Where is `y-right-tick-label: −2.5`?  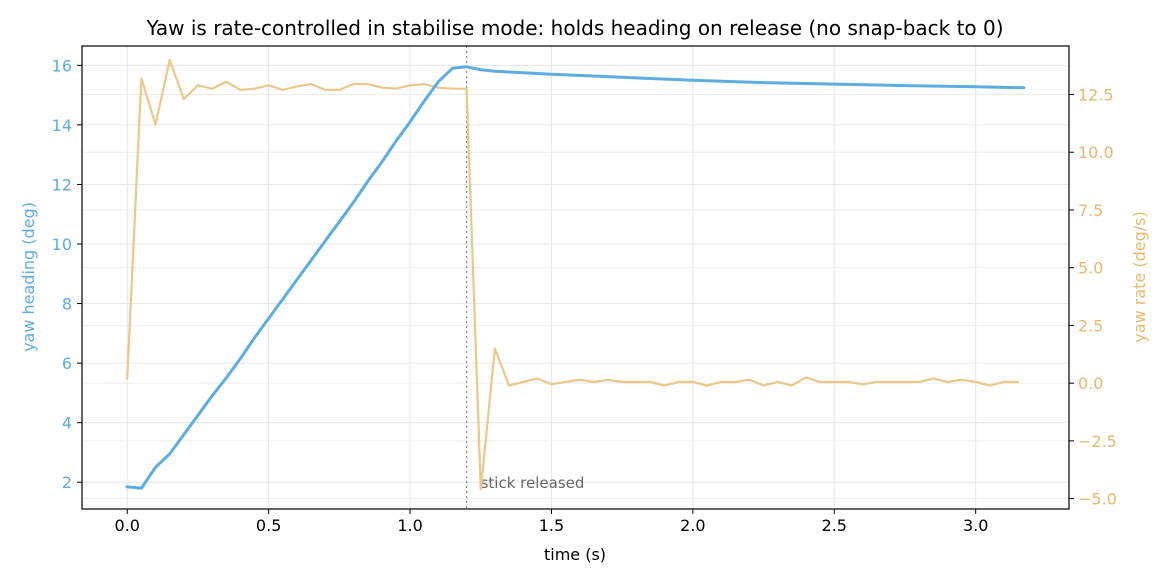
y-right-tick-label: −2.5 is located at coordinates (1097, 441).